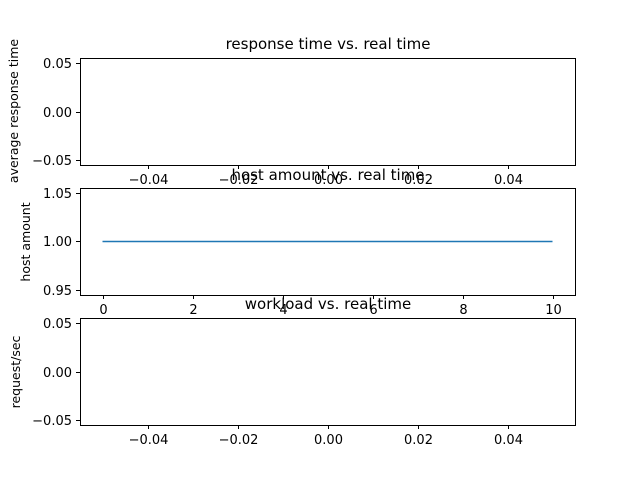 The height and width of the screenshot is (480, 640). I want to click on workload-xtick-label: 0.02, so click(418, 440).